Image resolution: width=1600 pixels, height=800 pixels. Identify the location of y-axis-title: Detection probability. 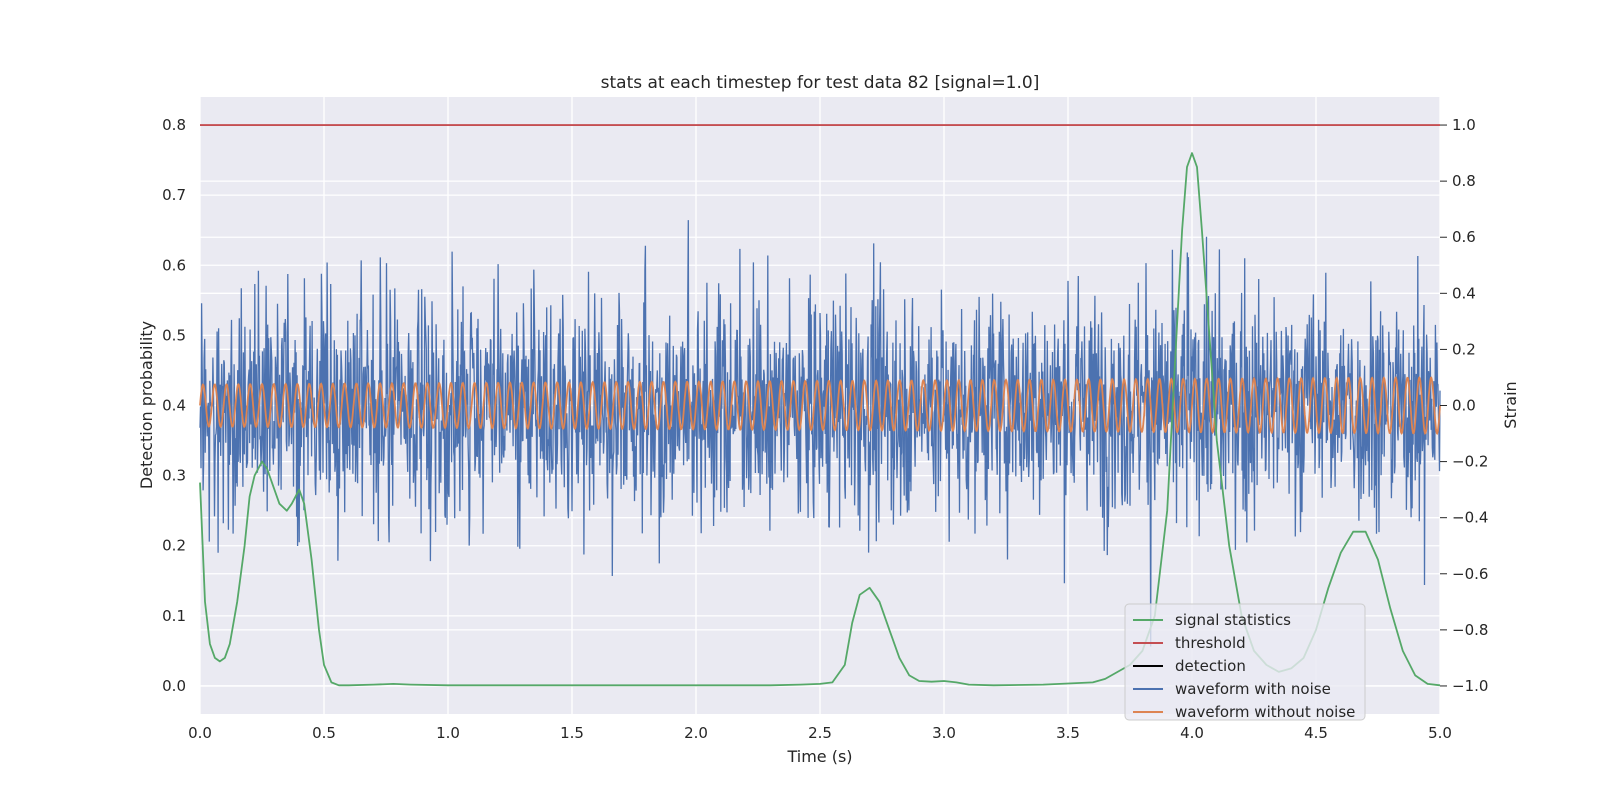
(146, 405).